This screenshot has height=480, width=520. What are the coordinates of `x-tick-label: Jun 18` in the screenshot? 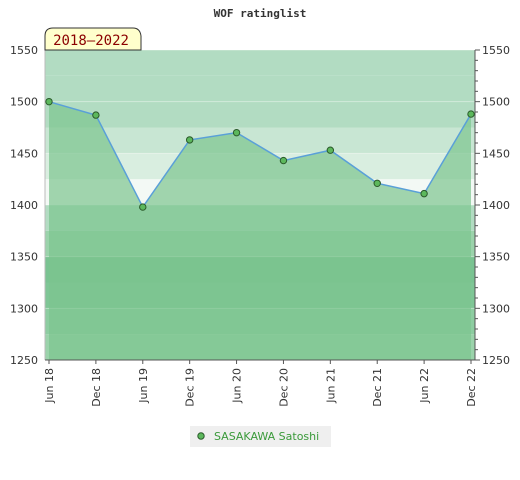 It's located at (49, 386).